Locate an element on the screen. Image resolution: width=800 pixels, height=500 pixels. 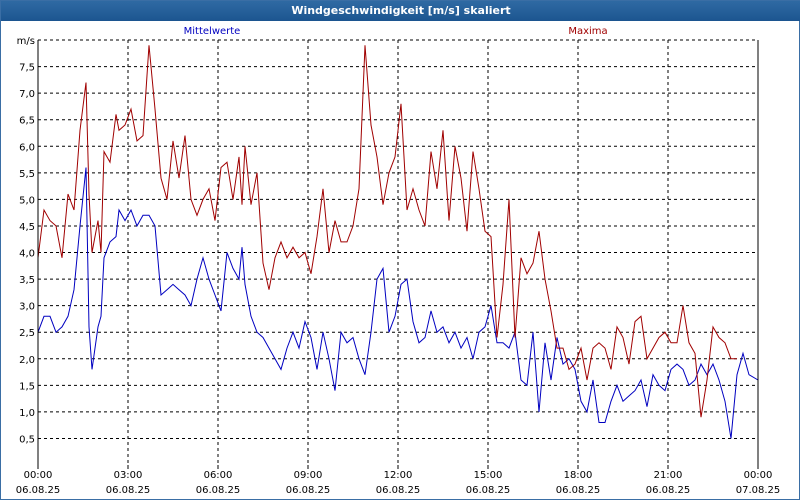
y-tick-label: 6,5 is located at coordinates (27, 121).